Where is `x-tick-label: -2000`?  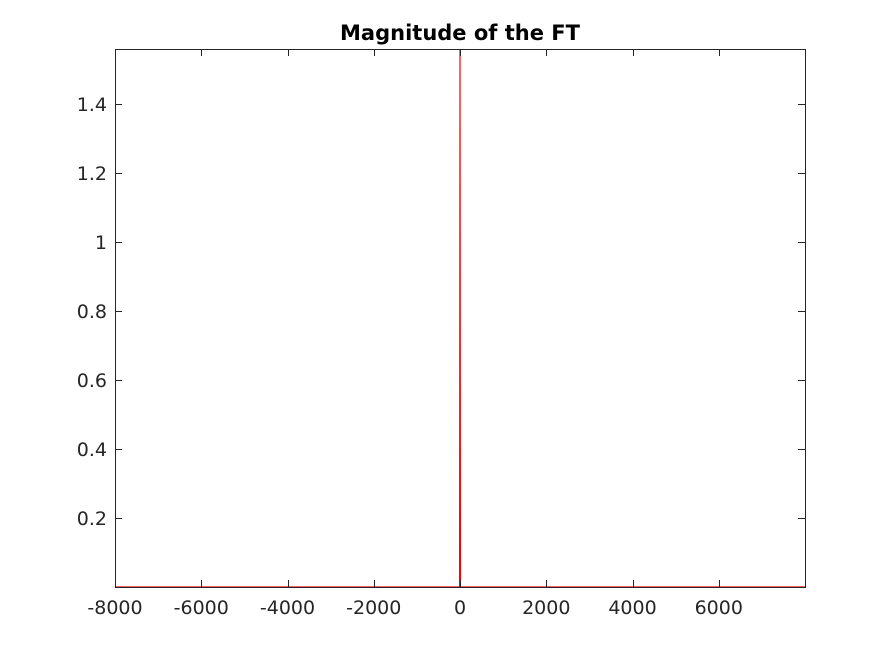 x-tick-label: -2000 is located at coordinates (373, 608).